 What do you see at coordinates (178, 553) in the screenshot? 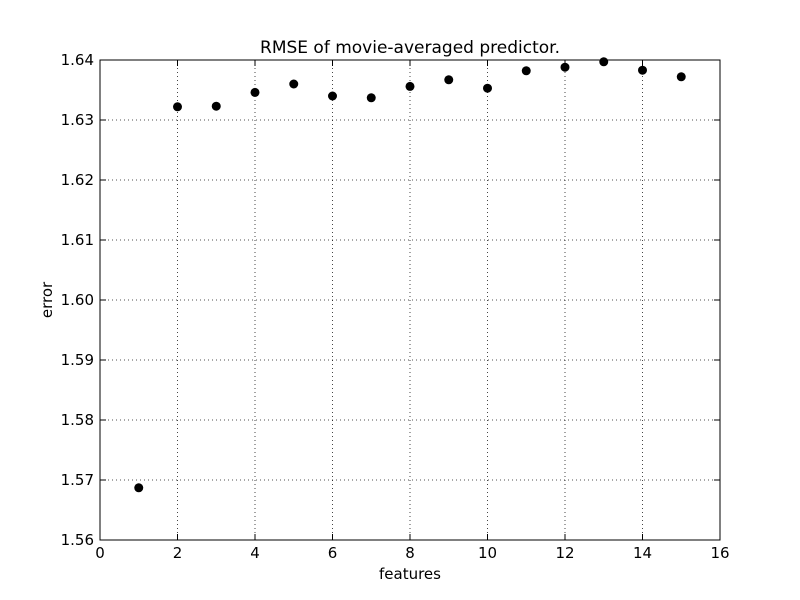
I see `x-tick-label: 2` at bounding box center [178, 553].